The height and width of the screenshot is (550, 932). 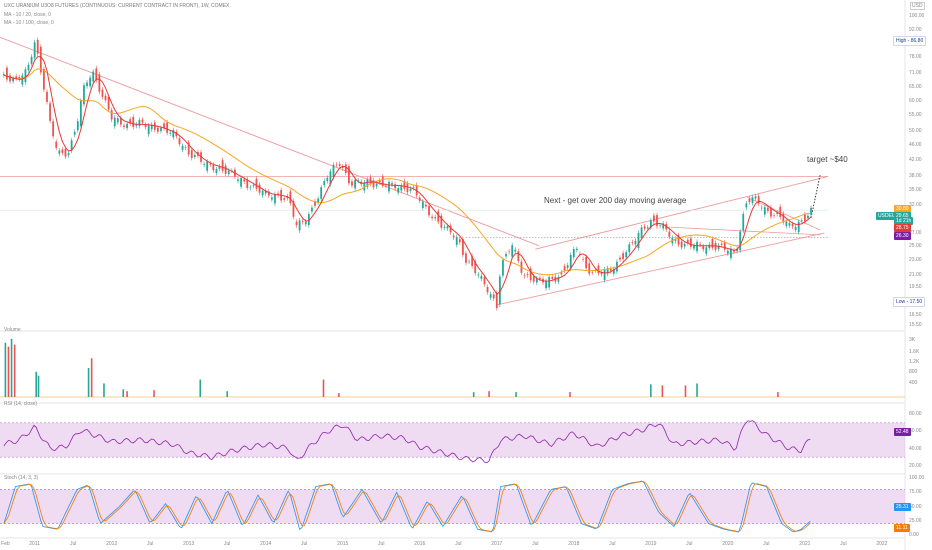 What do you see at coordinates (29, 23) in the screenshot?
I see `ma-slow-legend: MA - 10 / 100, close, 0` at bounding box center [29, 23].